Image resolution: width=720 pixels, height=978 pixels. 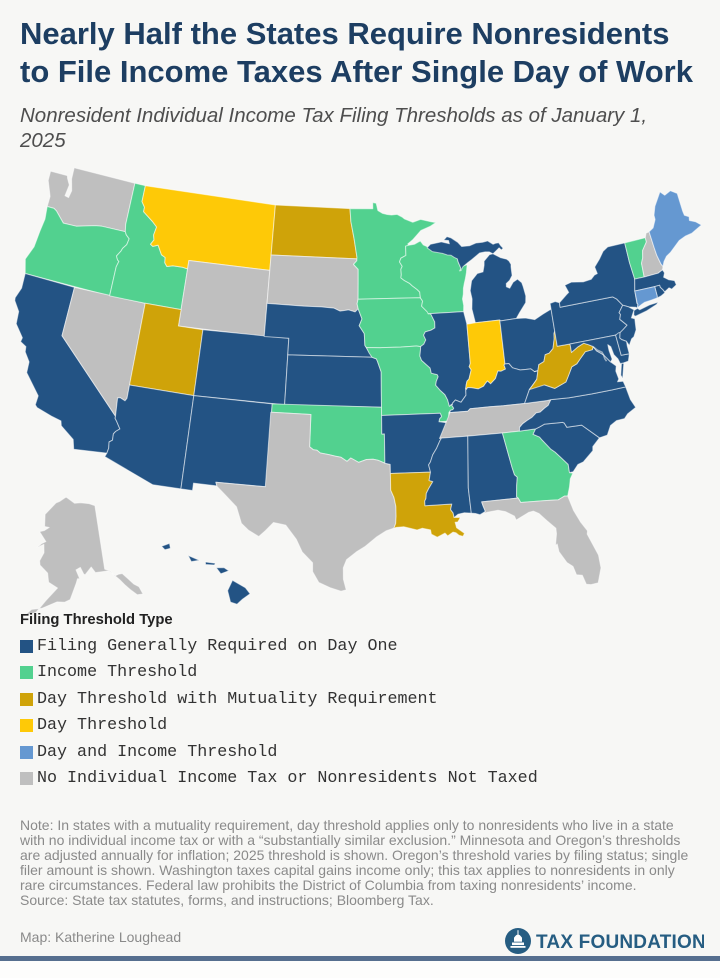 I want to click on svg-text: TAX FOUNDATION, so click(x=620, y=942).